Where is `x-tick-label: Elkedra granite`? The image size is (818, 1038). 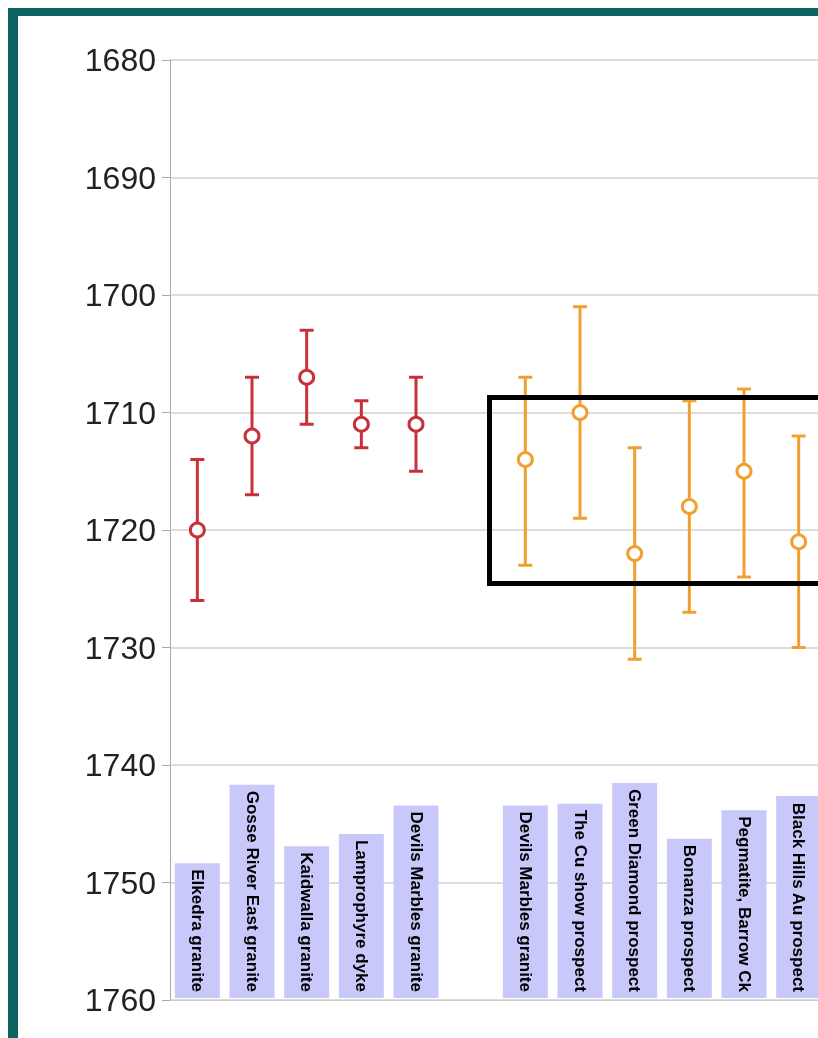
x-tick-label: Elkedra granite is located at coordinates (197, 930).